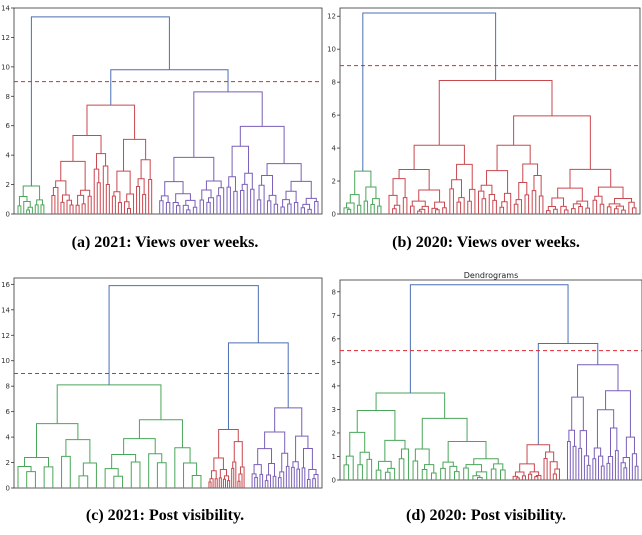 This screenshot has width=642, height=535. Describe the element at coordinates (8, 97) in the screenshot. I see `y-tick-label: 8` at that location.